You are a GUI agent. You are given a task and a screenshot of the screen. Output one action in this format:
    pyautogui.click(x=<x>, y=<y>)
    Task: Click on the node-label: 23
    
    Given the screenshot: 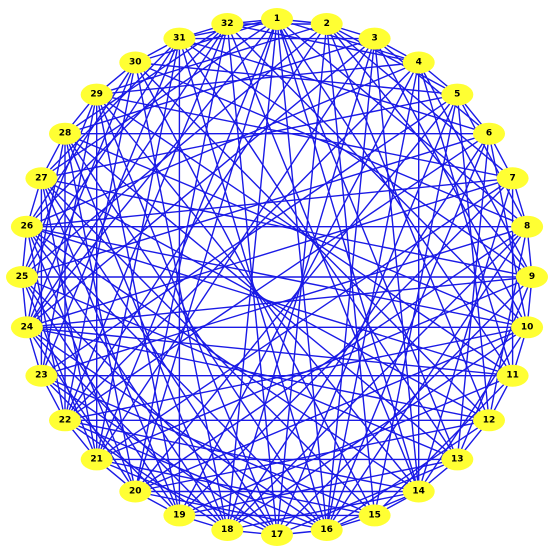 What is the action you would take?
    pyautogui.click(x=41, y=376)
    